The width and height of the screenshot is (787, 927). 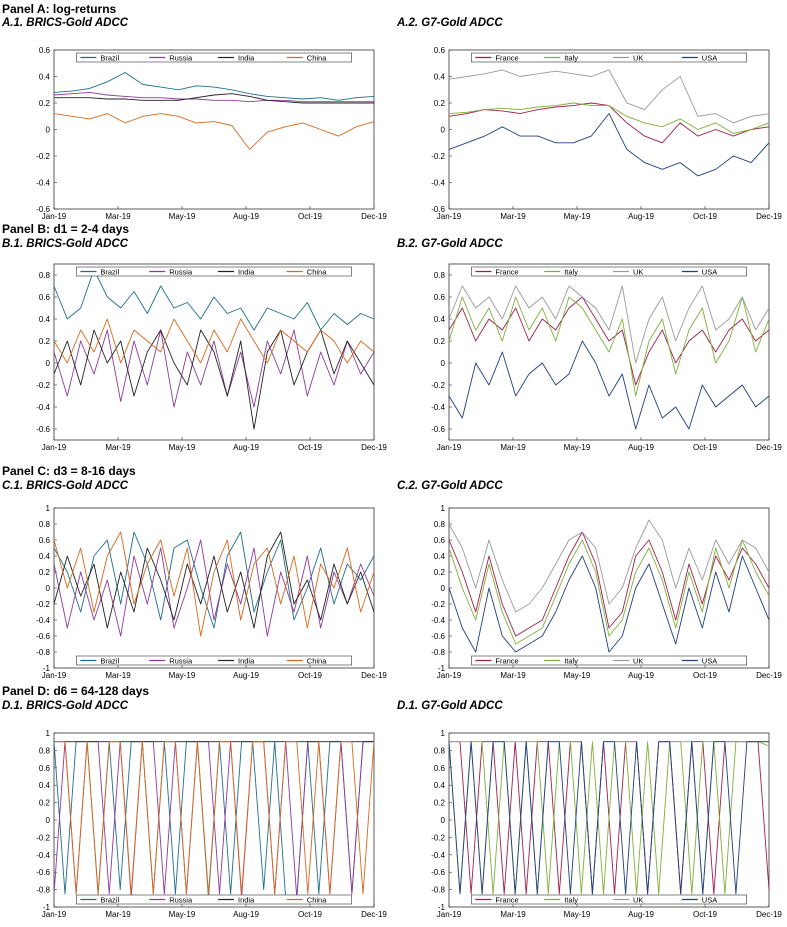 I want to click on chart-d2-title: D.1. G7-Gold ADCC, so click(x=450, y=706).